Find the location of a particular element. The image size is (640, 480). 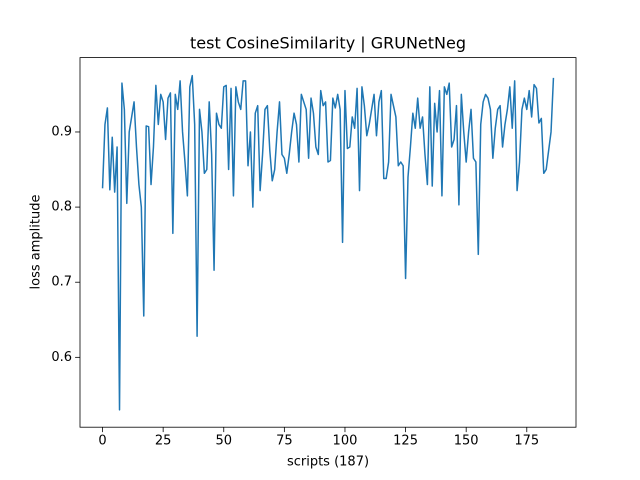

chart-title: test CosineSimilarity | GRUNetNeg is located at coordinates (328, 43).